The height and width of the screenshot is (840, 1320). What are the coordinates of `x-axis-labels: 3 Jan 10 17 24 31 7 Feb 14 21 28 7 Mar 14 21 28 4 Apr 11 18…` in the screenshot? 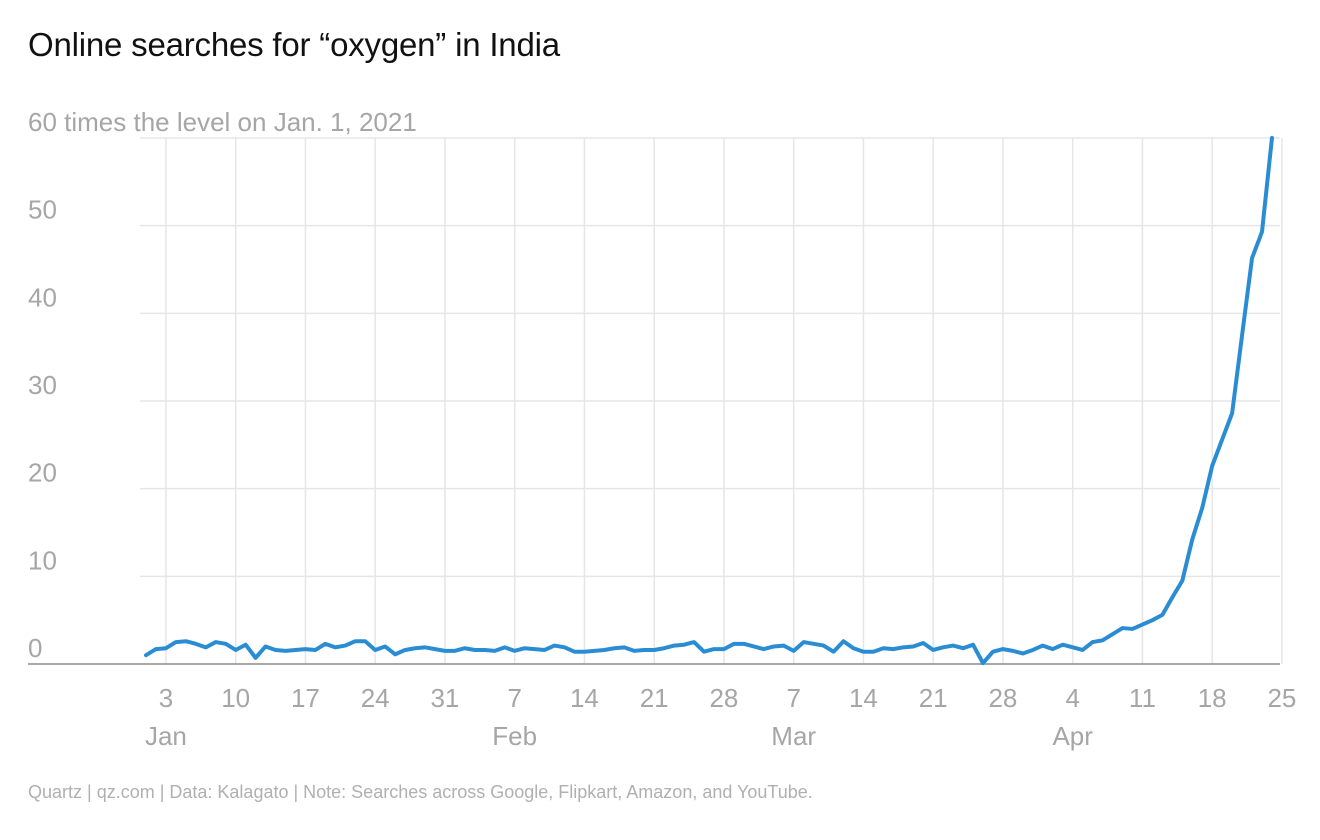 It's located at (720, 717).